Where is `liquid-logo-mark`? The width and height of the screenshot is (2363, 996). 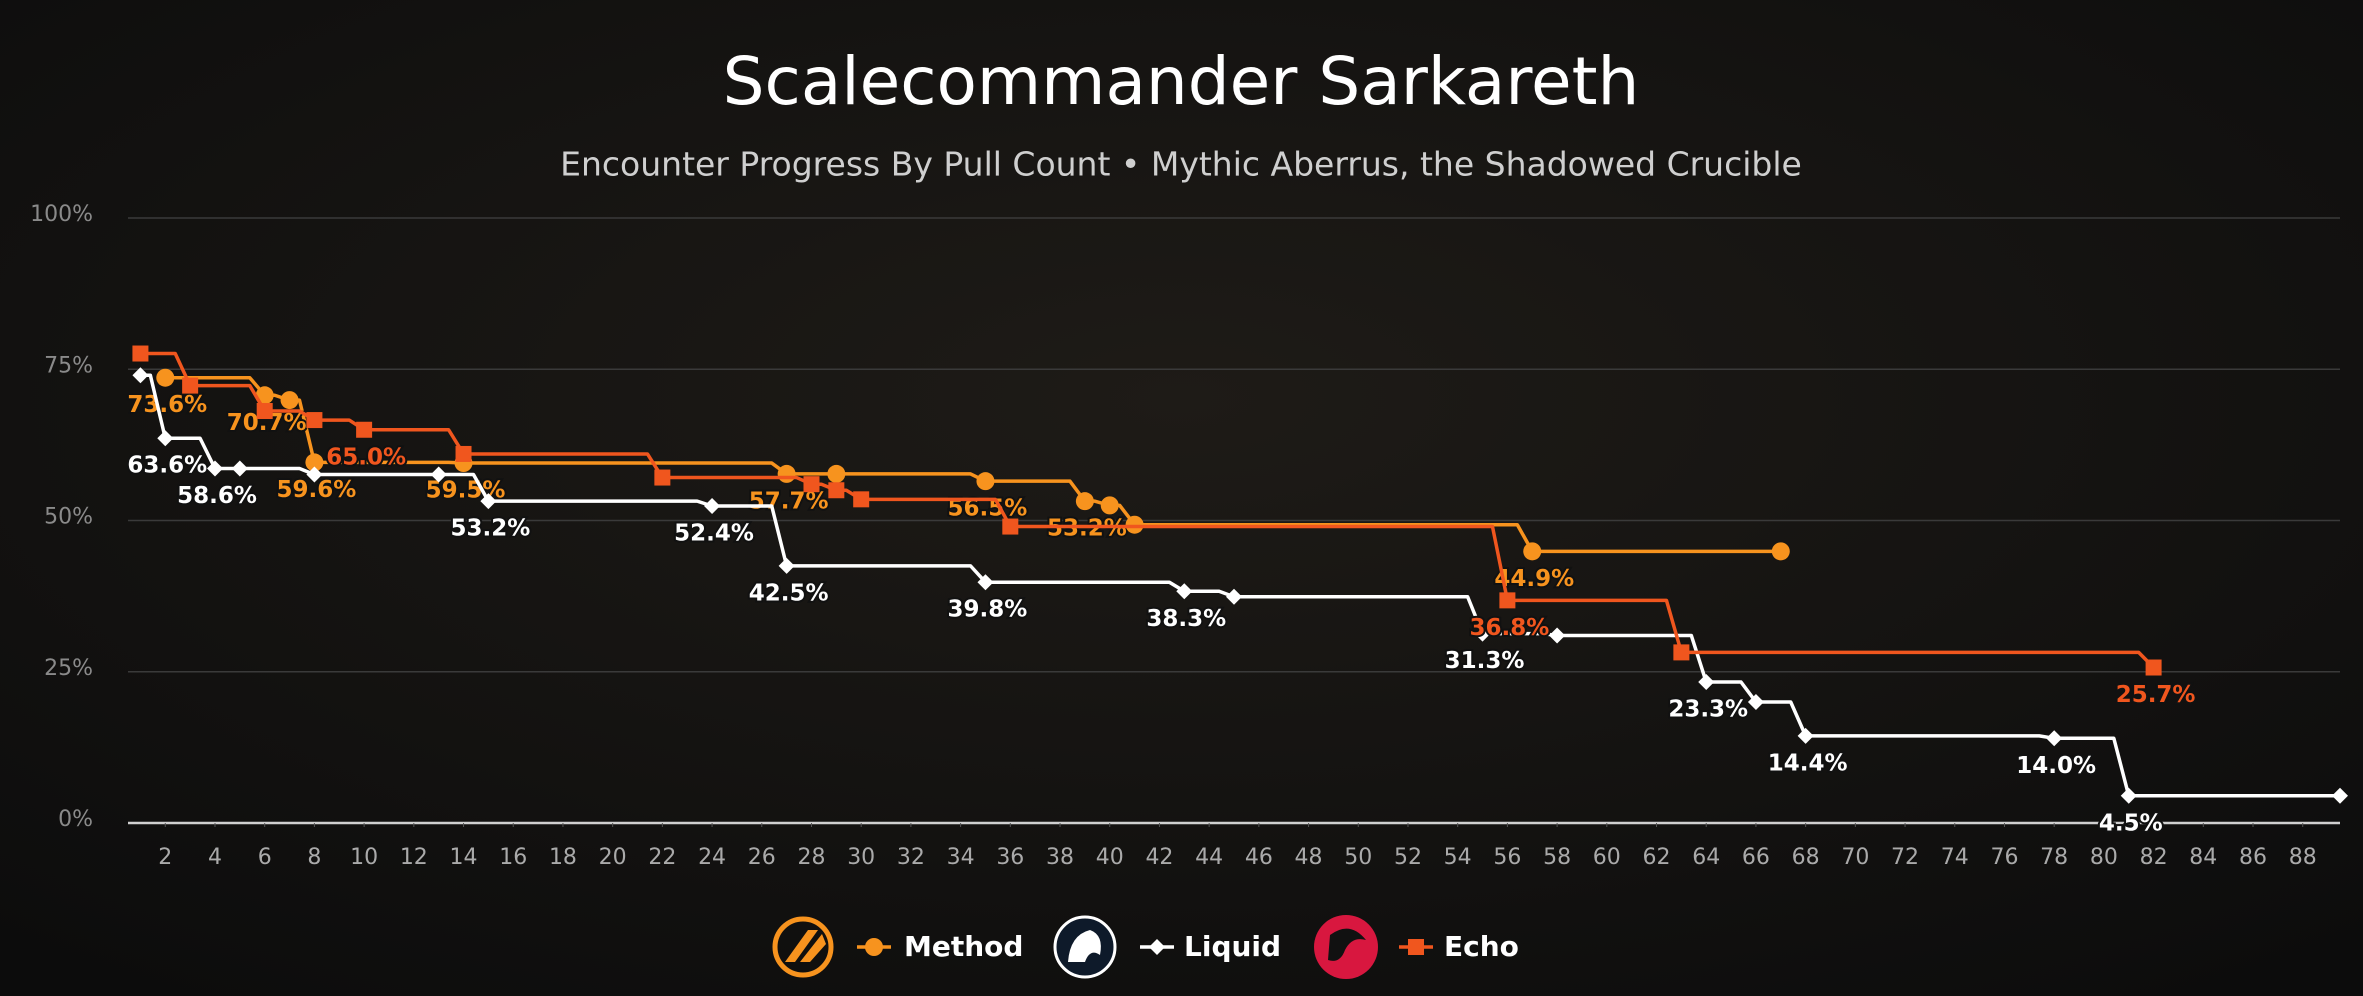 liquid-logo-mark is located at coordinates (1084, 946).